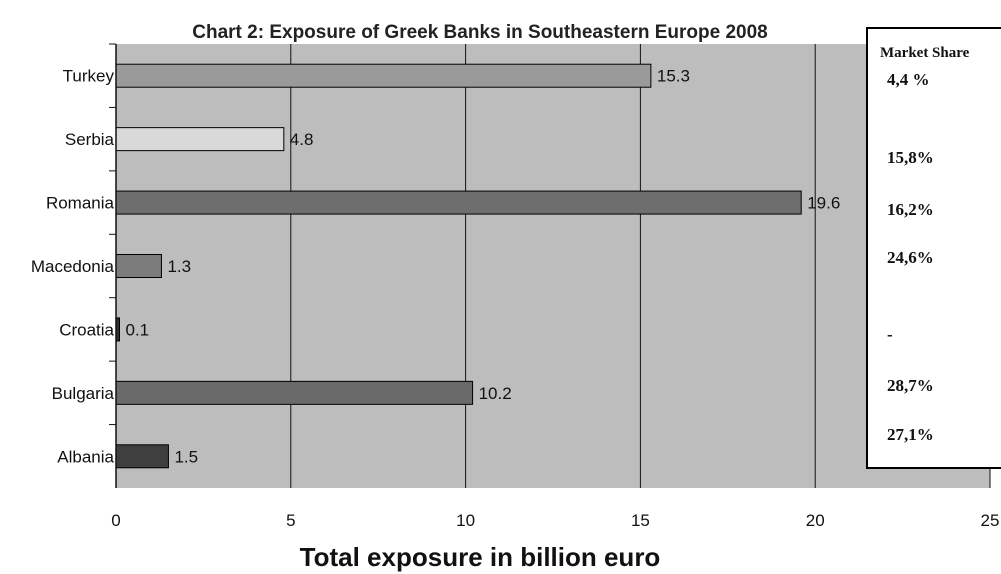 The width and height of the screenshot is (1001, 574). Describe the element at coordinates (142, 456) in the screenshot. I see `bar-albania` at that location.